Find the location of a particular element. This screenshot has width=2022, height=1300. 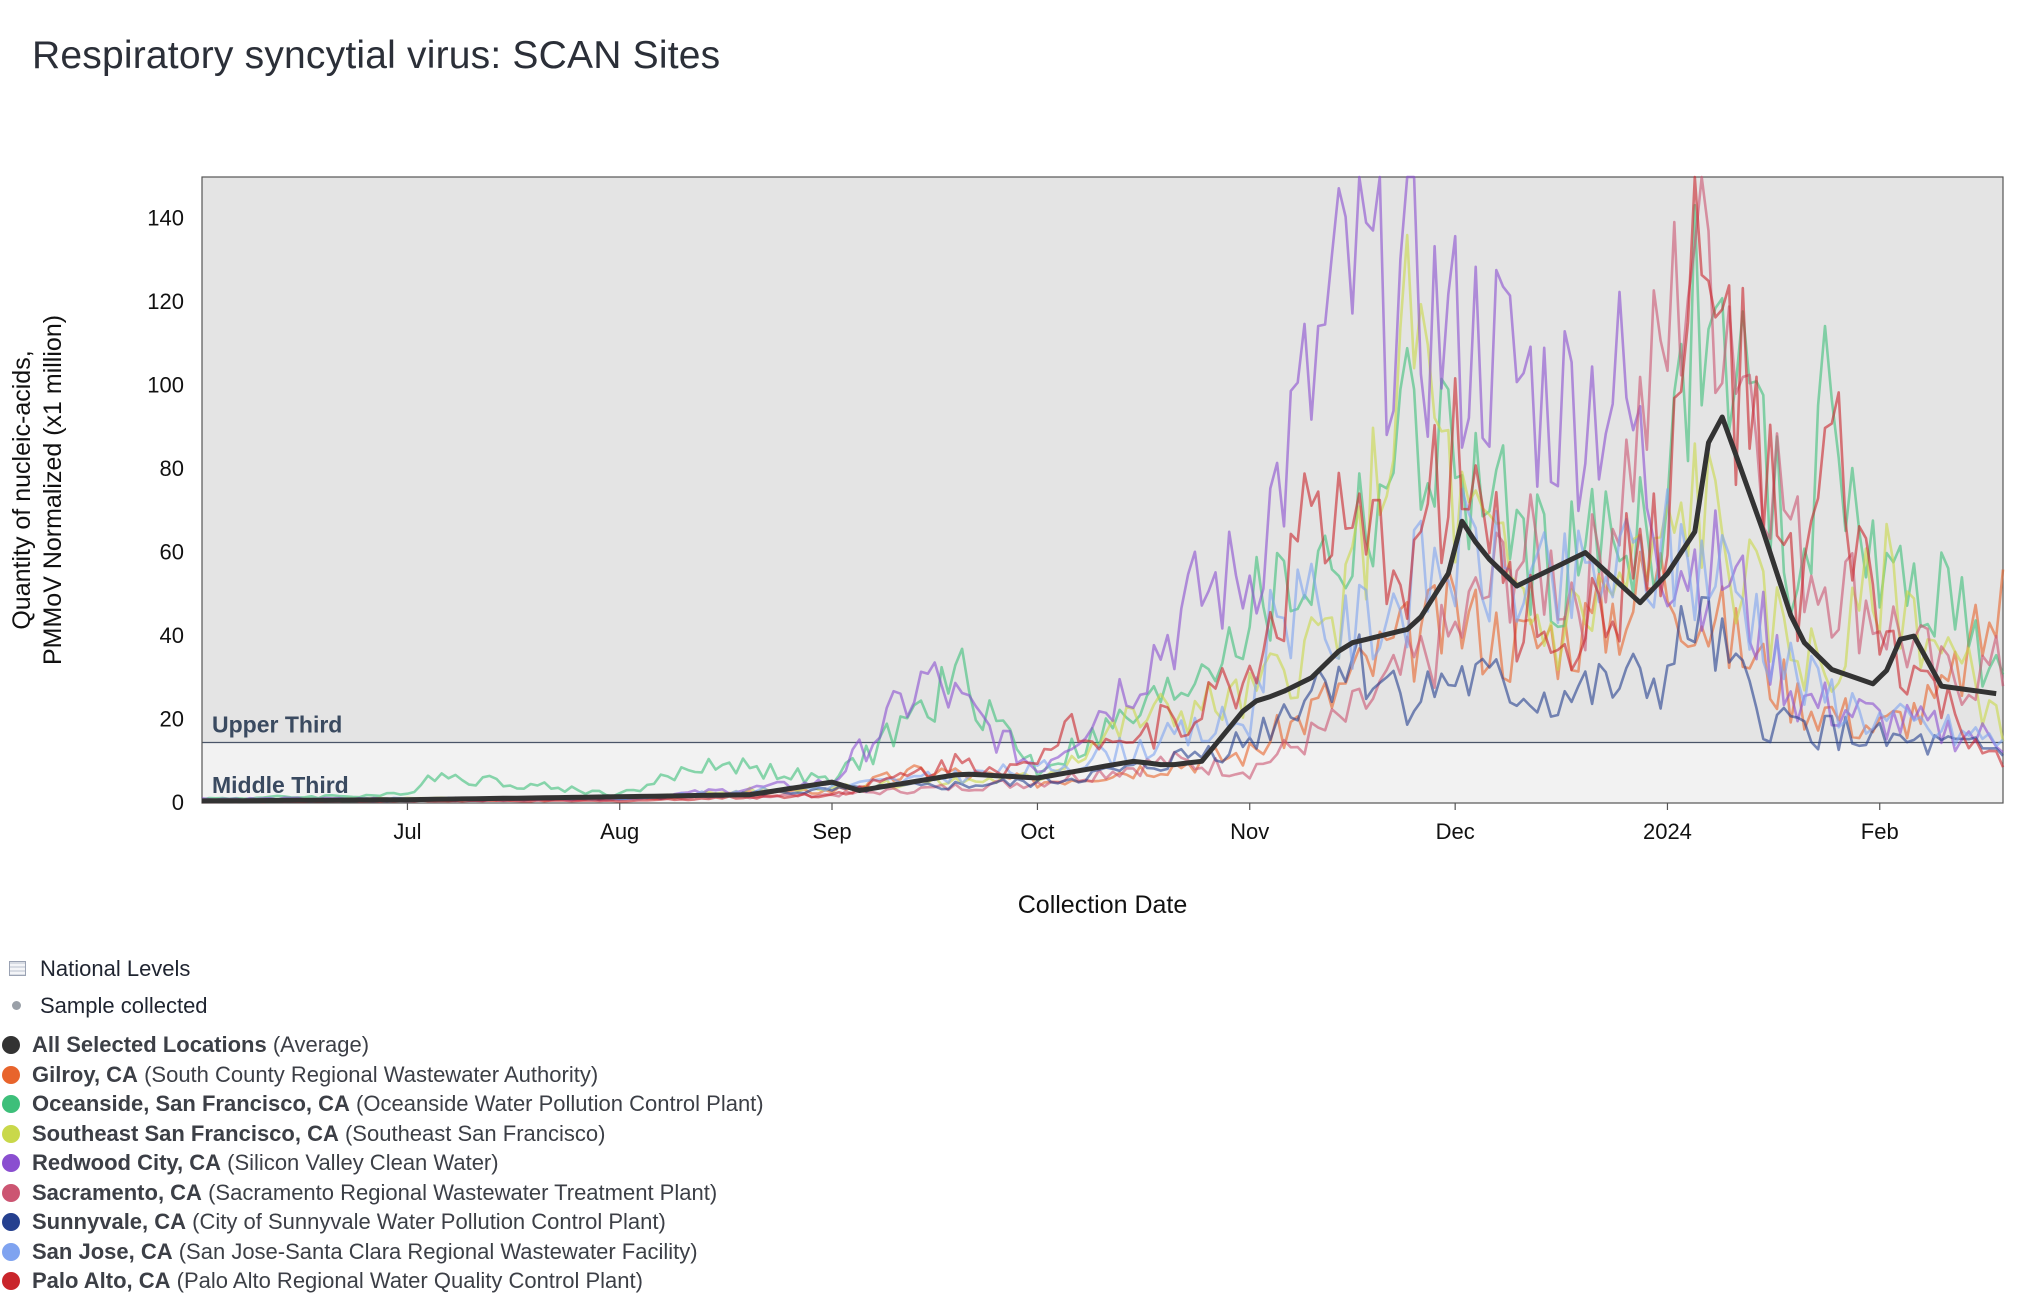

x-tick-label: Feb is located at coordinates (1880, 831).